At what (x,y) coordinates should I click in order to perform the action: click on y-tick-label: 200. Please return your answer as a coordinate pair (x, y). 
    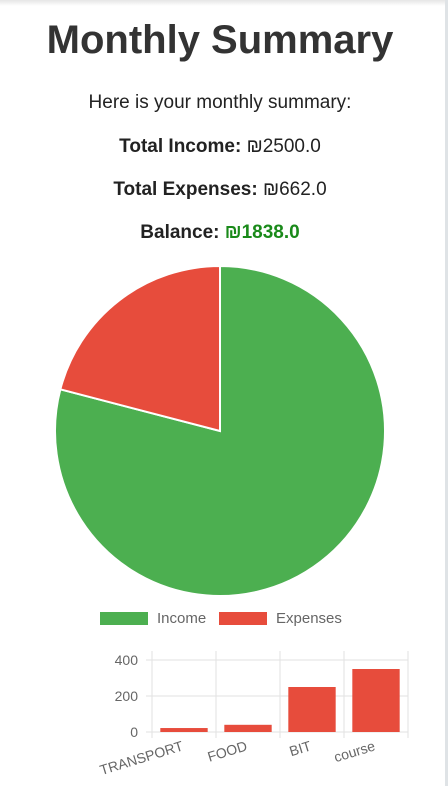
    Looking at the image, I should click on (127, 696).